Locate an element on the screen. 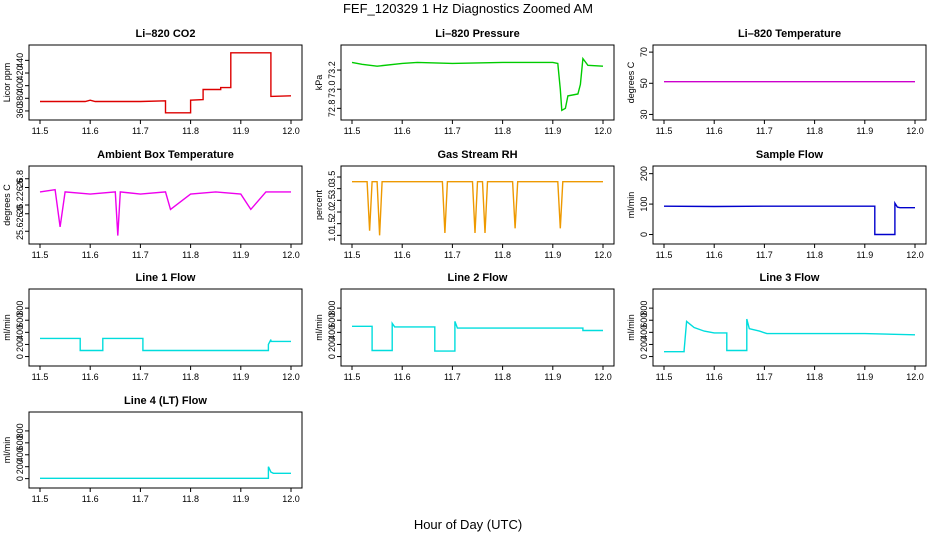  panel-title: Line 3 Flow is located at coordinates (790, 278).